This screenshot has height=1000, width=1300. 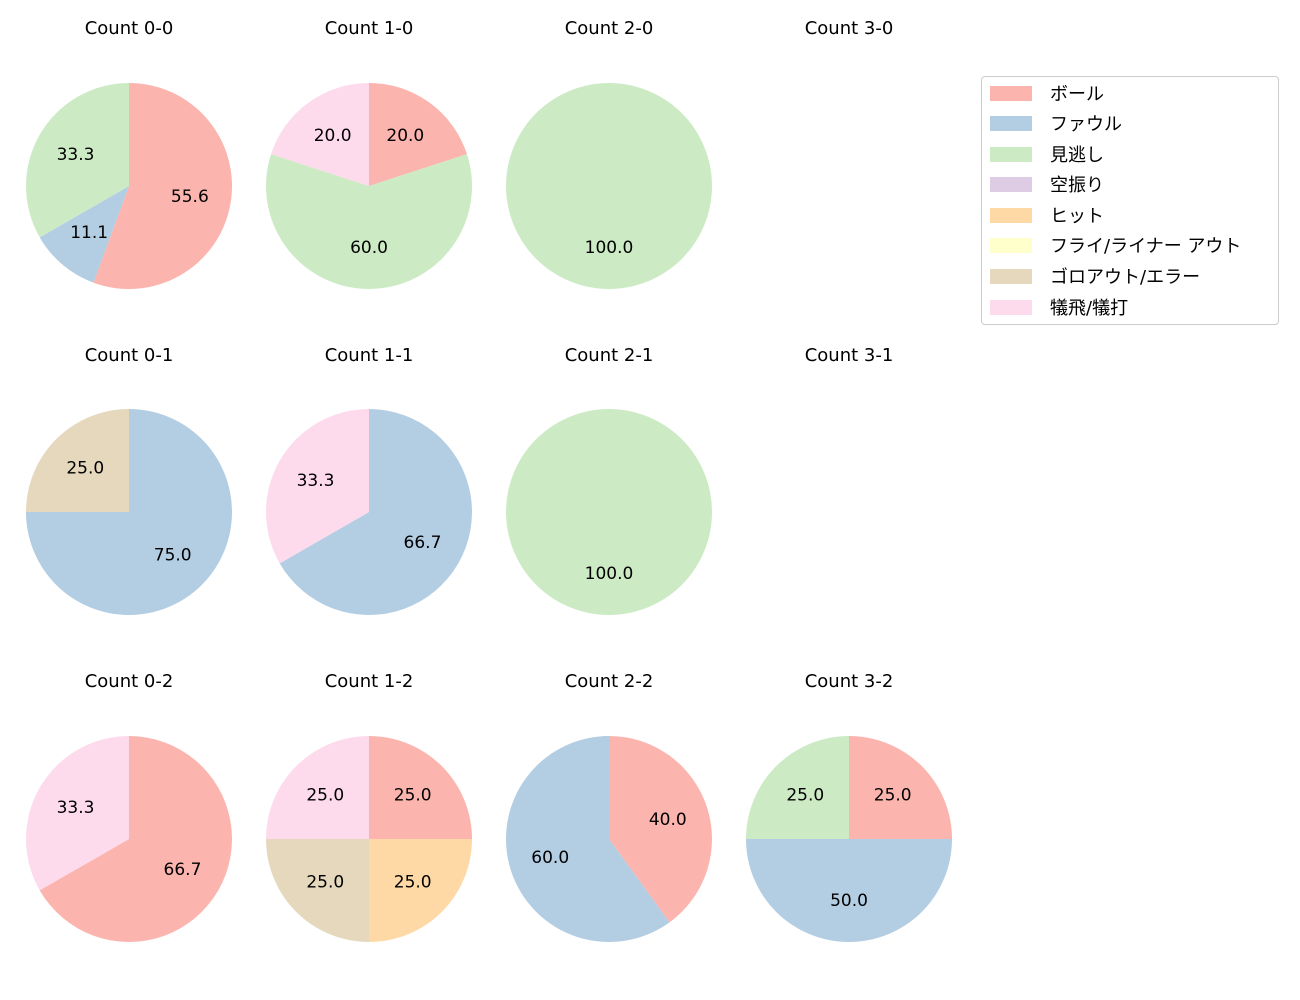 What do you see at coordinates (129, 681) in the screenshot?
I see `pie-title: Count 0-2` at bounding box center [129, 681].